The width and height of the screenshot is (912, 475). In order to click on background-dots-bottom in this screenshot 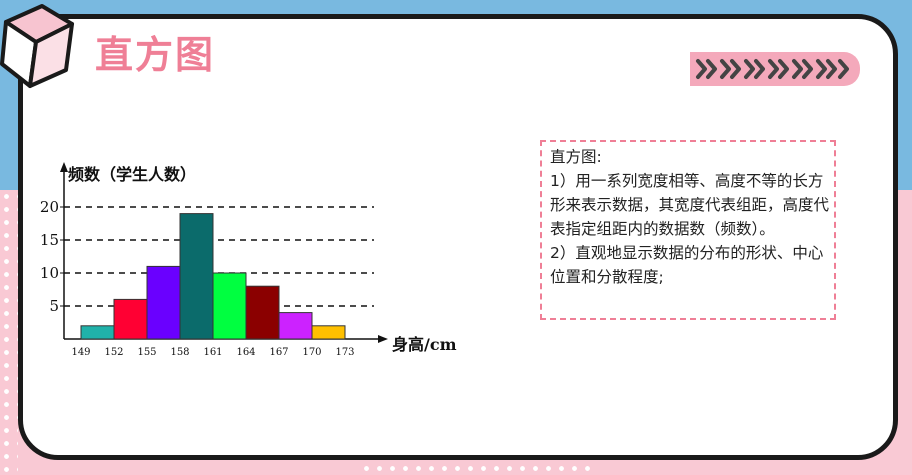, I will do `click(475, 468)`.